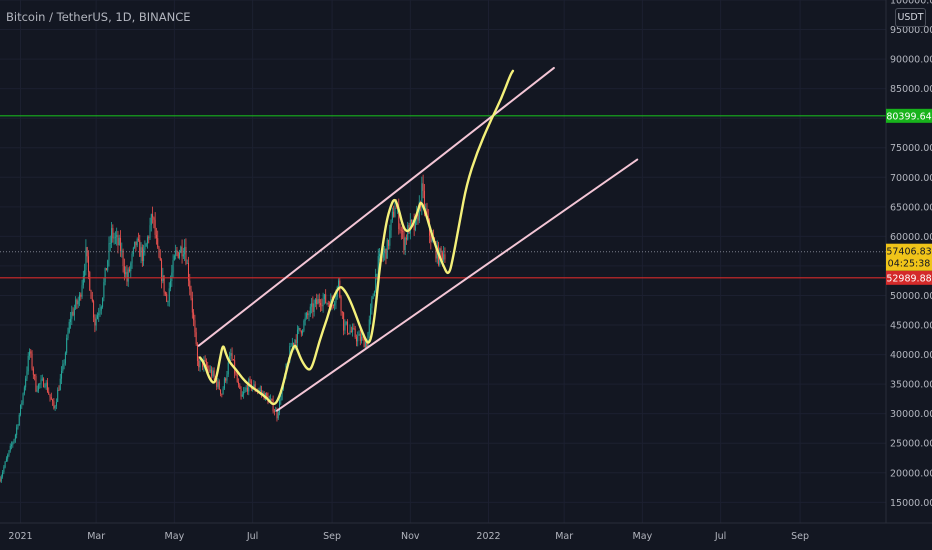 This screenshot has height=550, width=932. What do you see at coordinates (911, 89) in the screenshot?
I see `price-tick-label: 85000.00` at bounding box center [911, 89].